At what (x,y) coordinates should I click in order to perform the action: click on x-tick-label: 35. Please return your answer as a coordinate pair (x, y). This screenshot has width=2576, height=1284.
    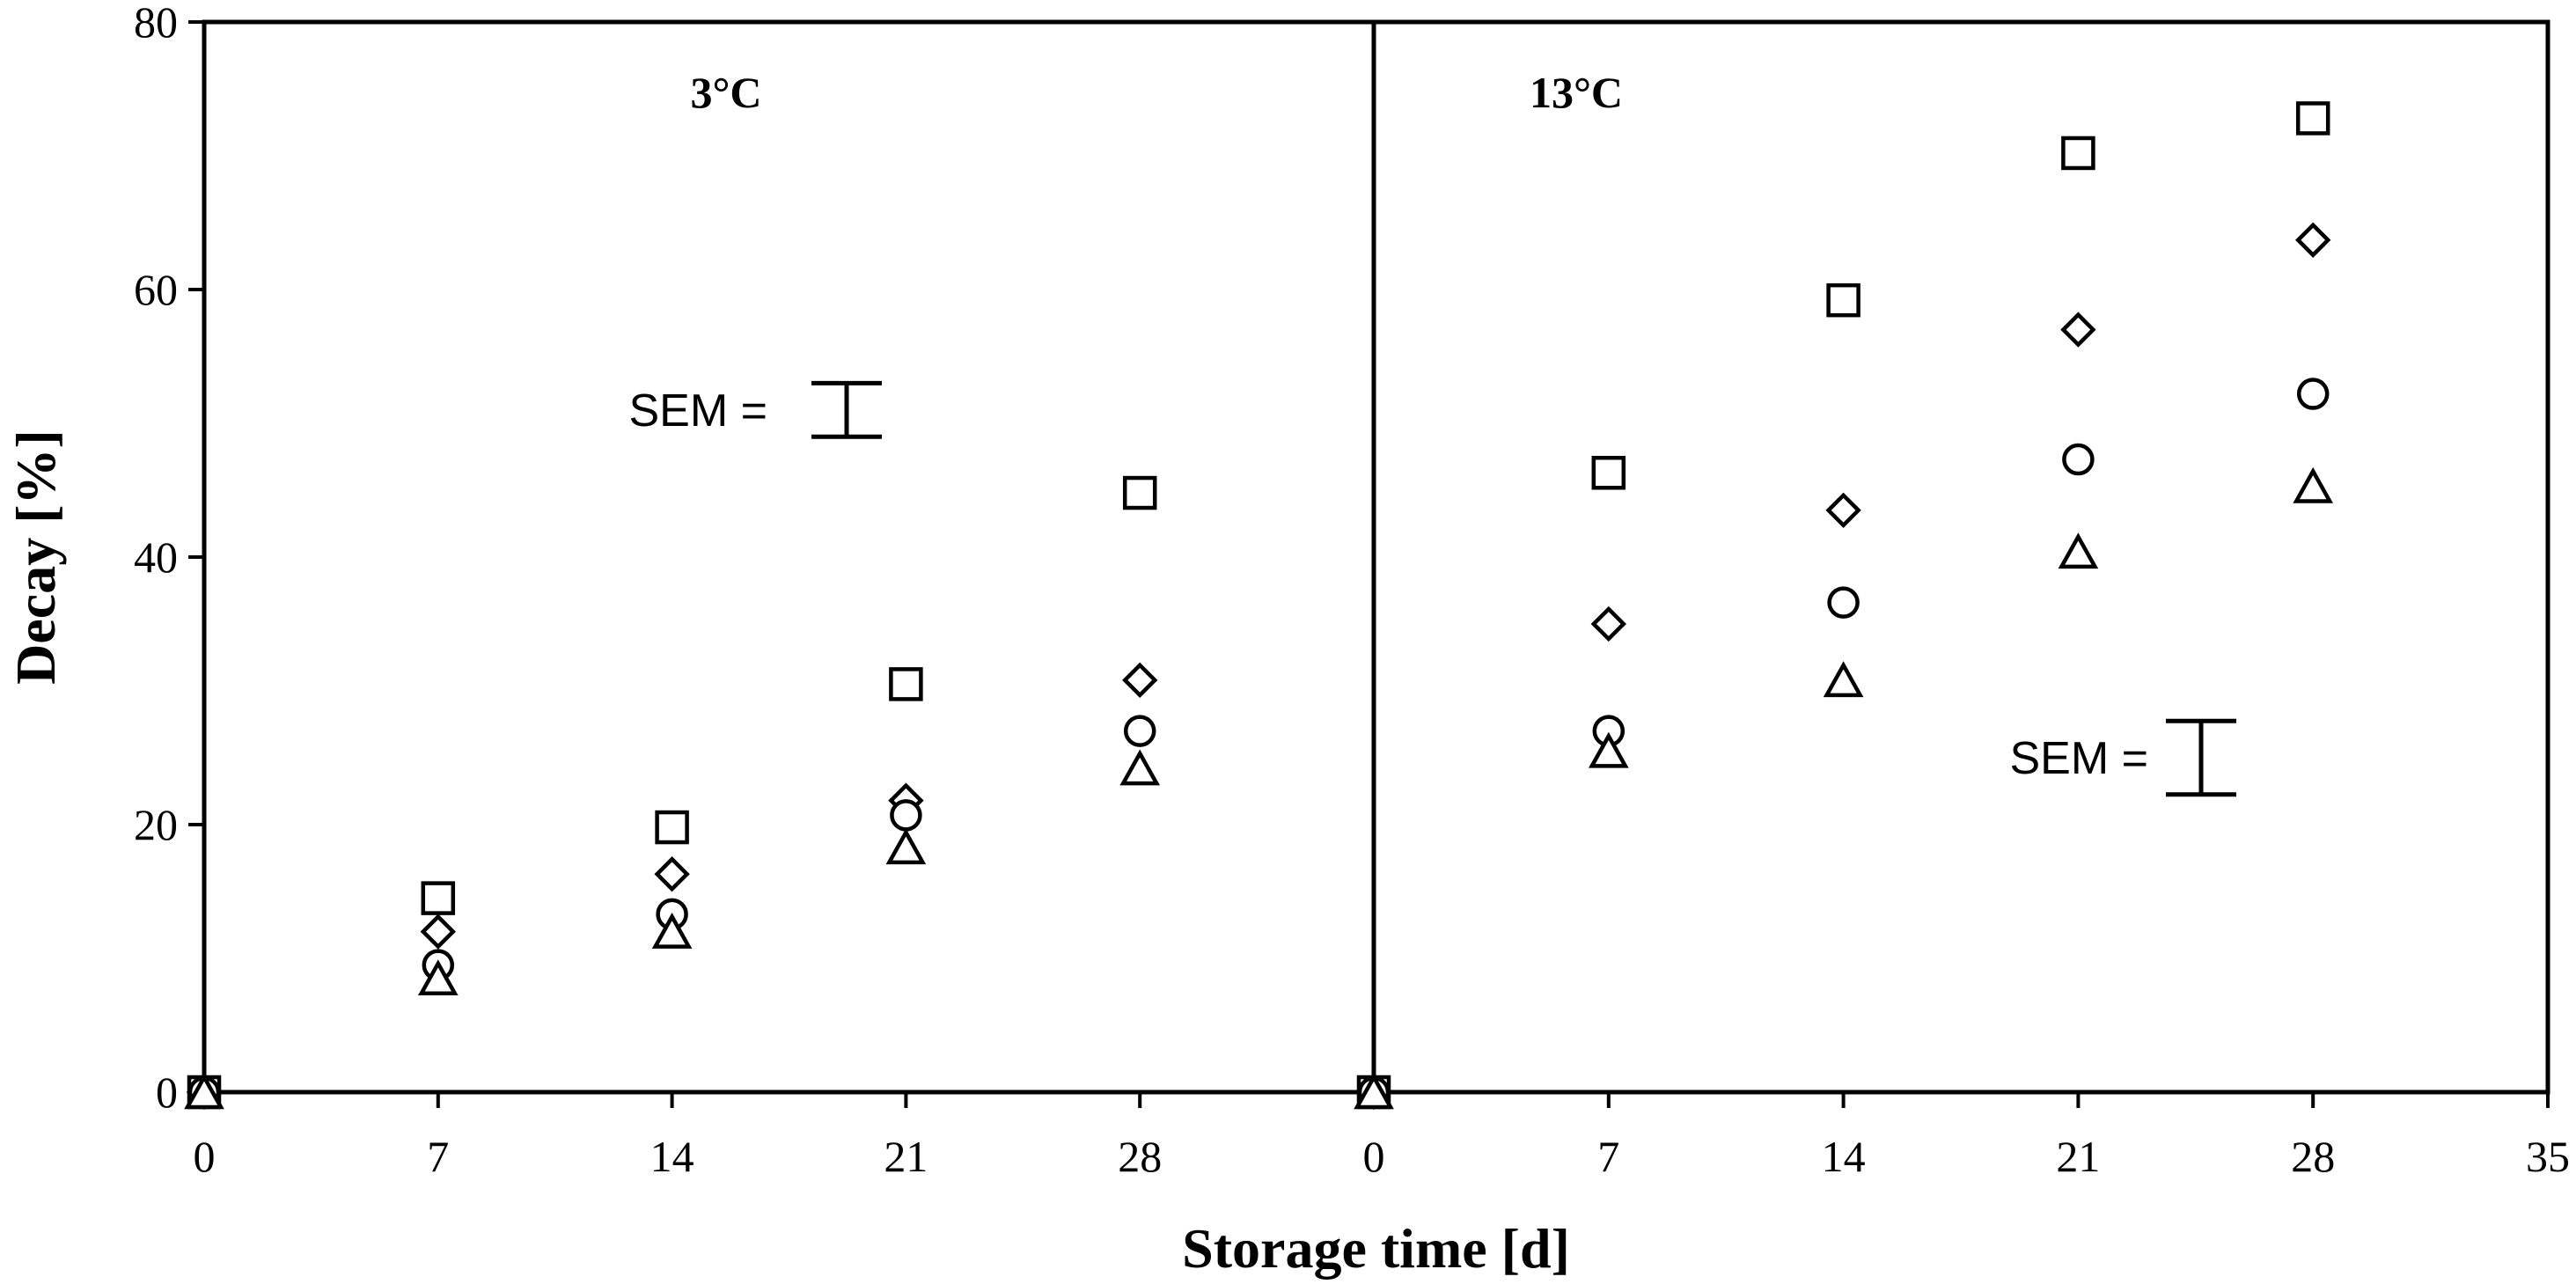
    Looking at the image, I should click on (2548, 1157).